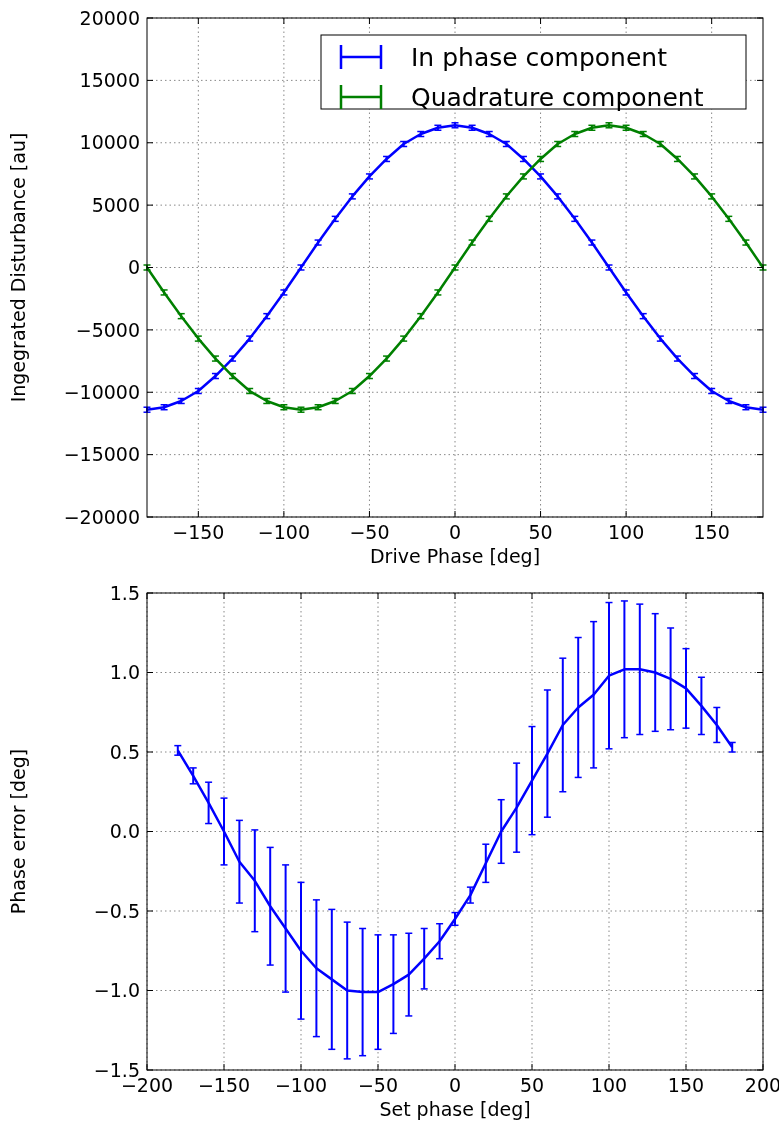  Describe the element at coordinates (761, 1085) in the screenshot. I see `x-tick-label: 200` at that location.